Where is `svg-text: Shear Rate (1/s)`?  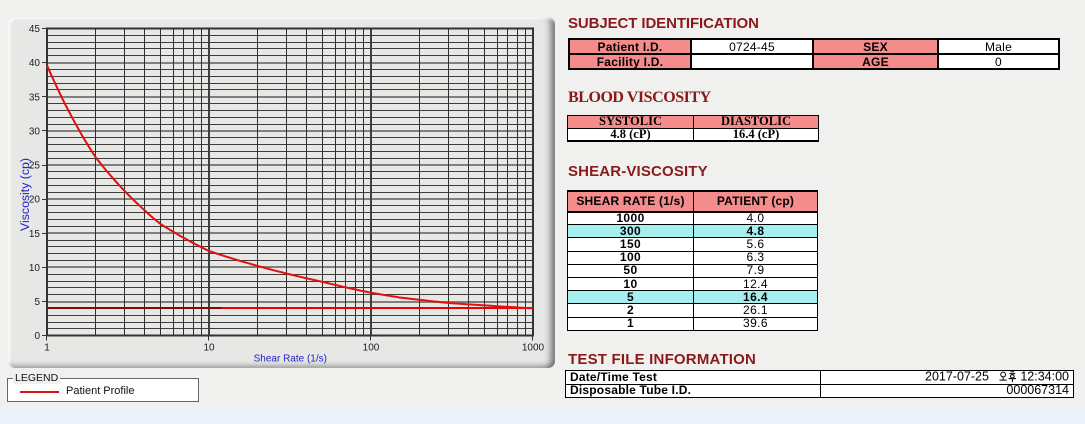 svg-text: Shear Rate (1/s) is located at coordinates (290, 359).